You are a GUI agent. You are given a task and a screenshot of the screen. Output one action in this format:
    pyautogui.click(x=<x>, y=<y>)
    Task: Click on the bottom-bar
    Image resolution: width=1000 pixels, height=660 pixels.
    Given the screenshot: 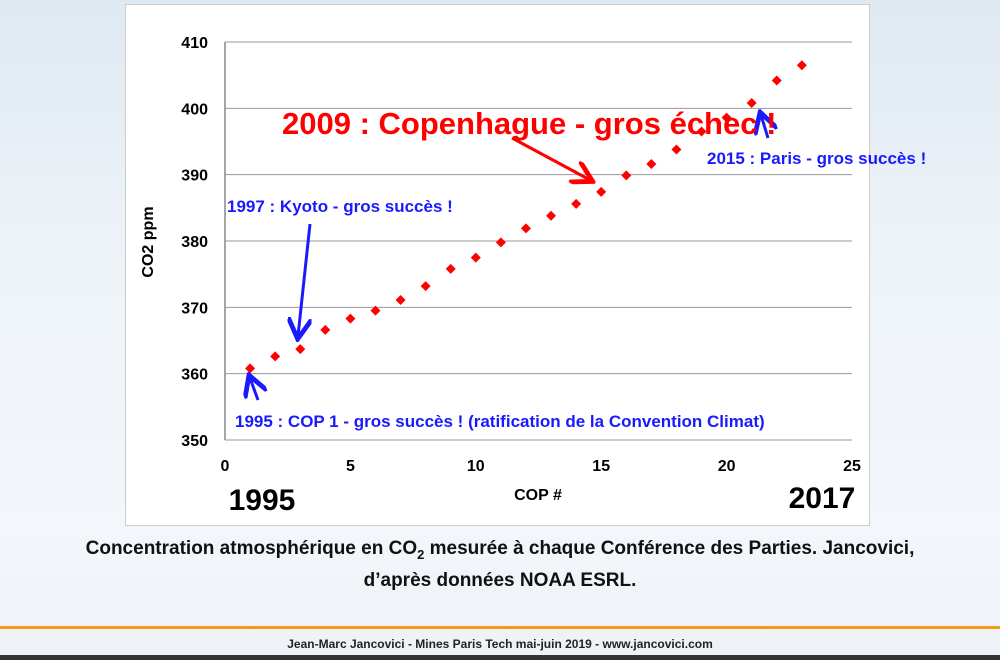 What is the action you would take?
    pyautogui.click(x=500, y=657)
    